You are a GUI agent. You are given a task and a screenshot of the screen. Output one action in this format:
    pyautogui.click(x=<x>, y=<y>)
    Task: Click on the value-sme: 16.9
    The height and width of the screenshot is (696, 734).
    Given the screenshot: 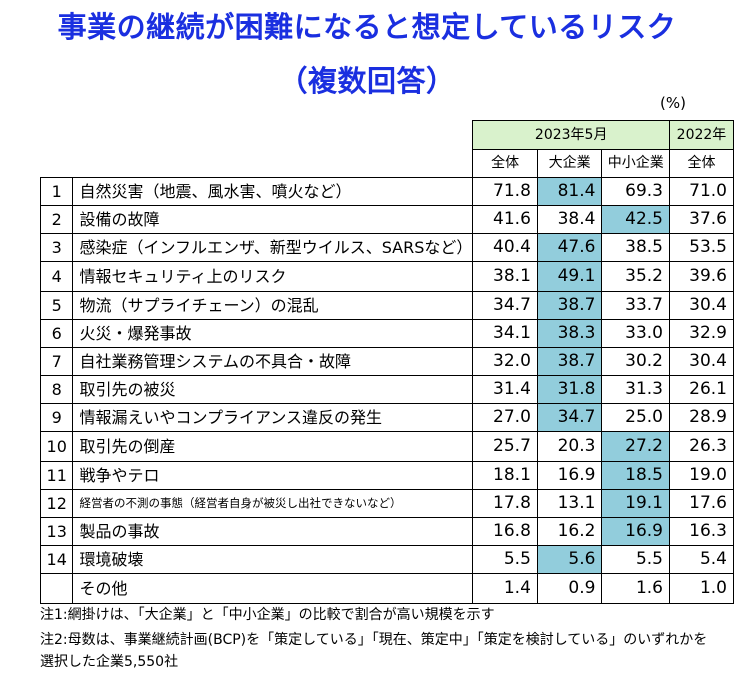 What is the action you would take?
    pyautogui.click(x=635, y=531)
    